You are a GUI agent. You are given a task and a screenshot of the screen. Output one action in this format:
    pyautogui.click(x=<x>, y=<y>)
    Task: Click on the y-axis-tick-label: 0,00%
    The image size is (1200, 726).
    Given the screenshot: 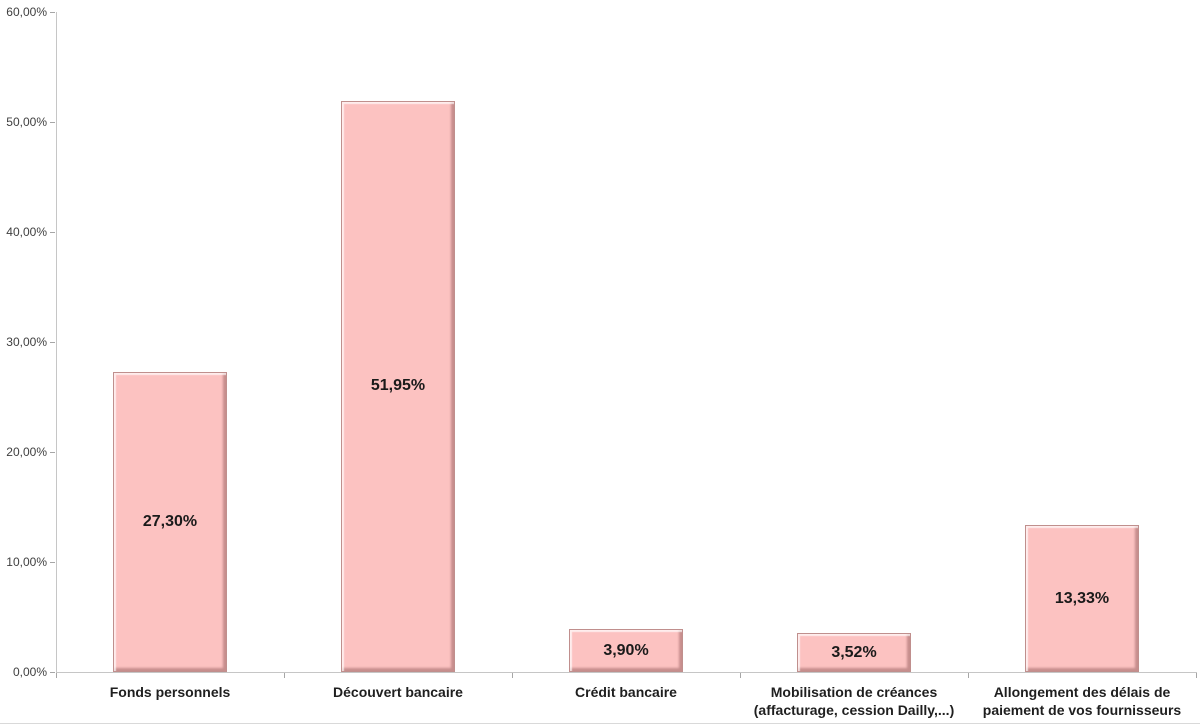 What is the action you would take?
    pyautogui.click(x=29, y=672)
    